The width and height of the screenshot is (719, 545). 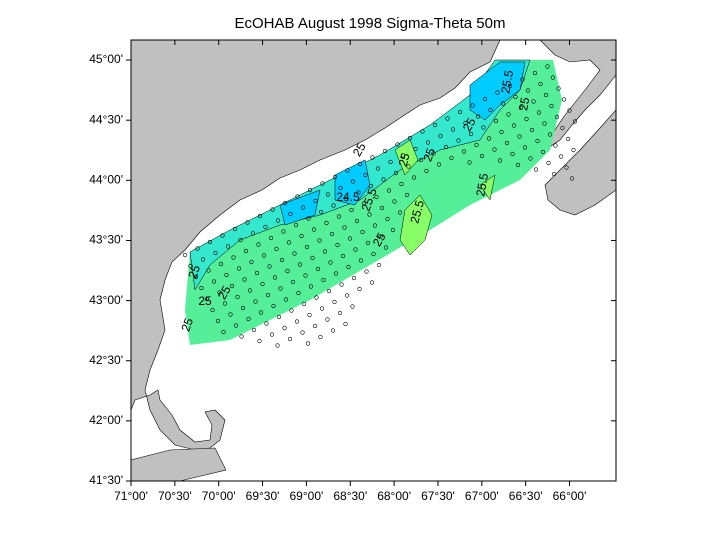 I want to click on x-tick-label: 71°00', so click(x=131, y=496).